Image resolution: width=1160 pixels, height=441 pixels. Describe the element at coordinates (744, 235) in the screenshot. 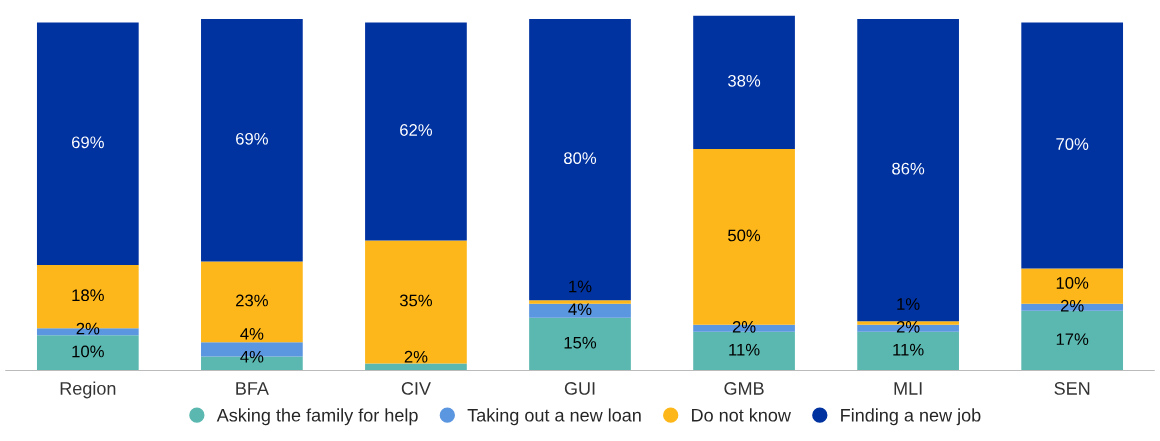

I see `data-label: 50%` at that location.